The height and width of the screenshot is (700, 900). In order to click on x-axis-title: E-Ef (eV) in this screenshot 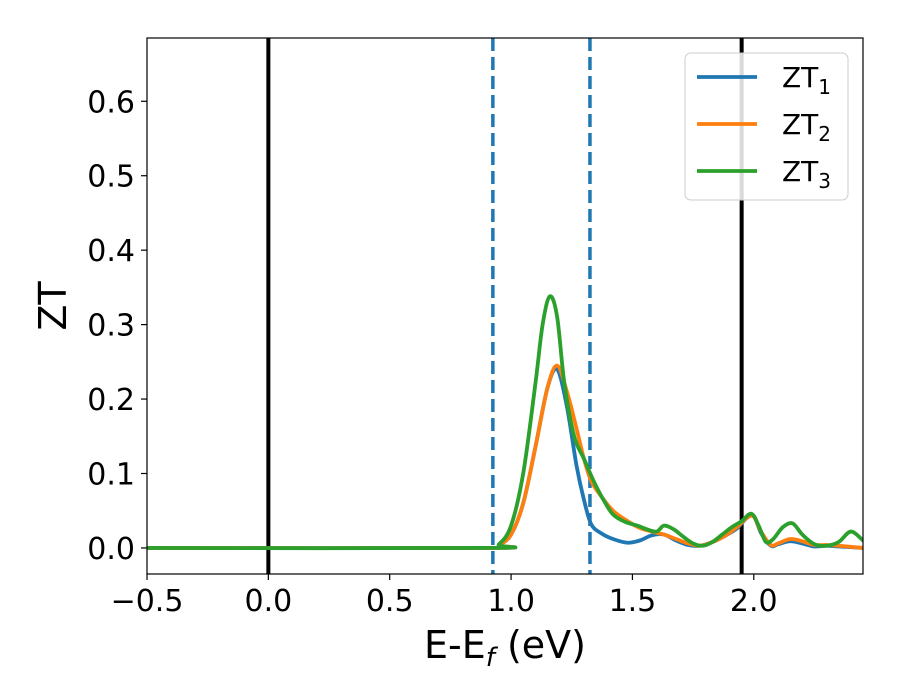, I will do `click(505, 648)`.